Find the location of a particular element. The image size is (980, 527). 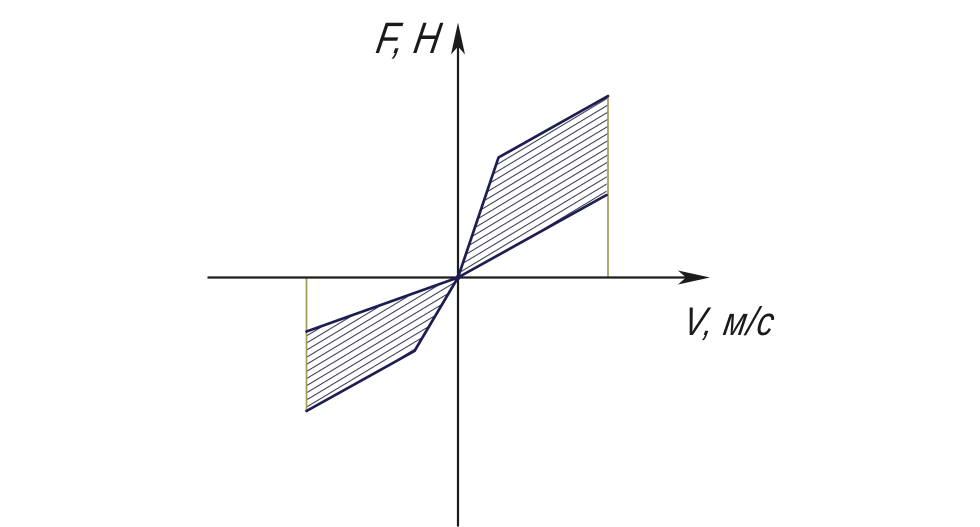

up-arrowhead-icon is located at coordinates (458, 38).